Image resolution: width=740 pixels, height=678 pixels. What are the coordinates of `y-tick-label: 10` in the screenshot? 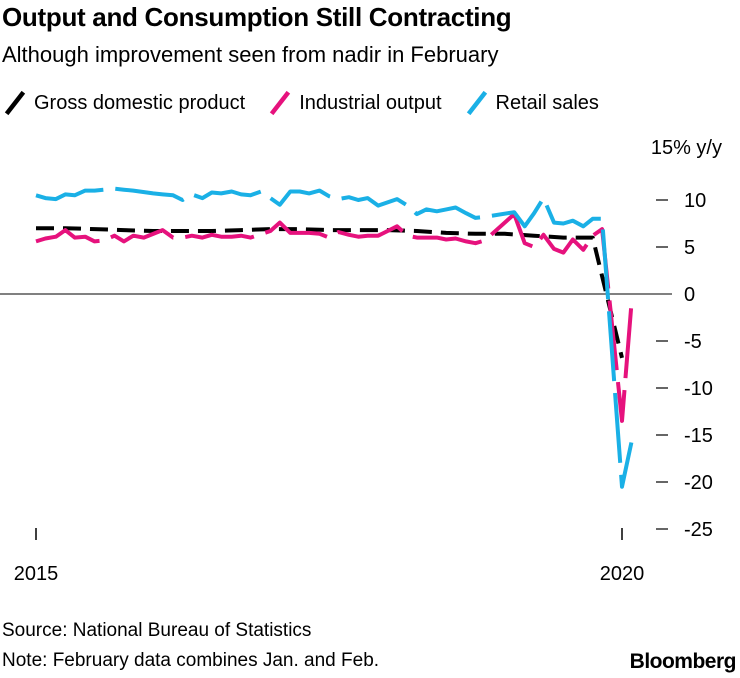 It's located at (695, 201).